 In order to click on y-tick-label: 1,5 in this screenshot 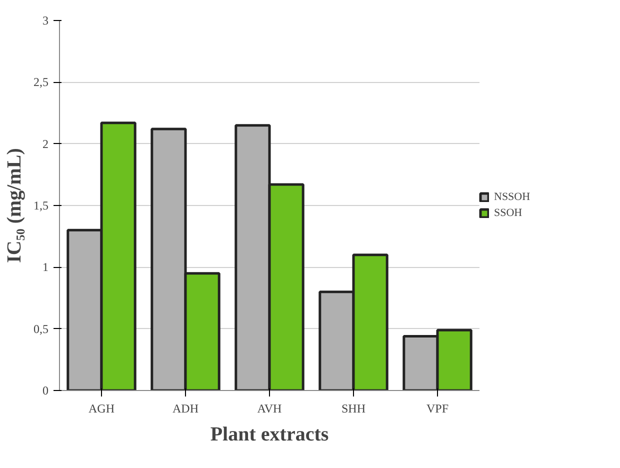, I will do `click(41, 205)`.